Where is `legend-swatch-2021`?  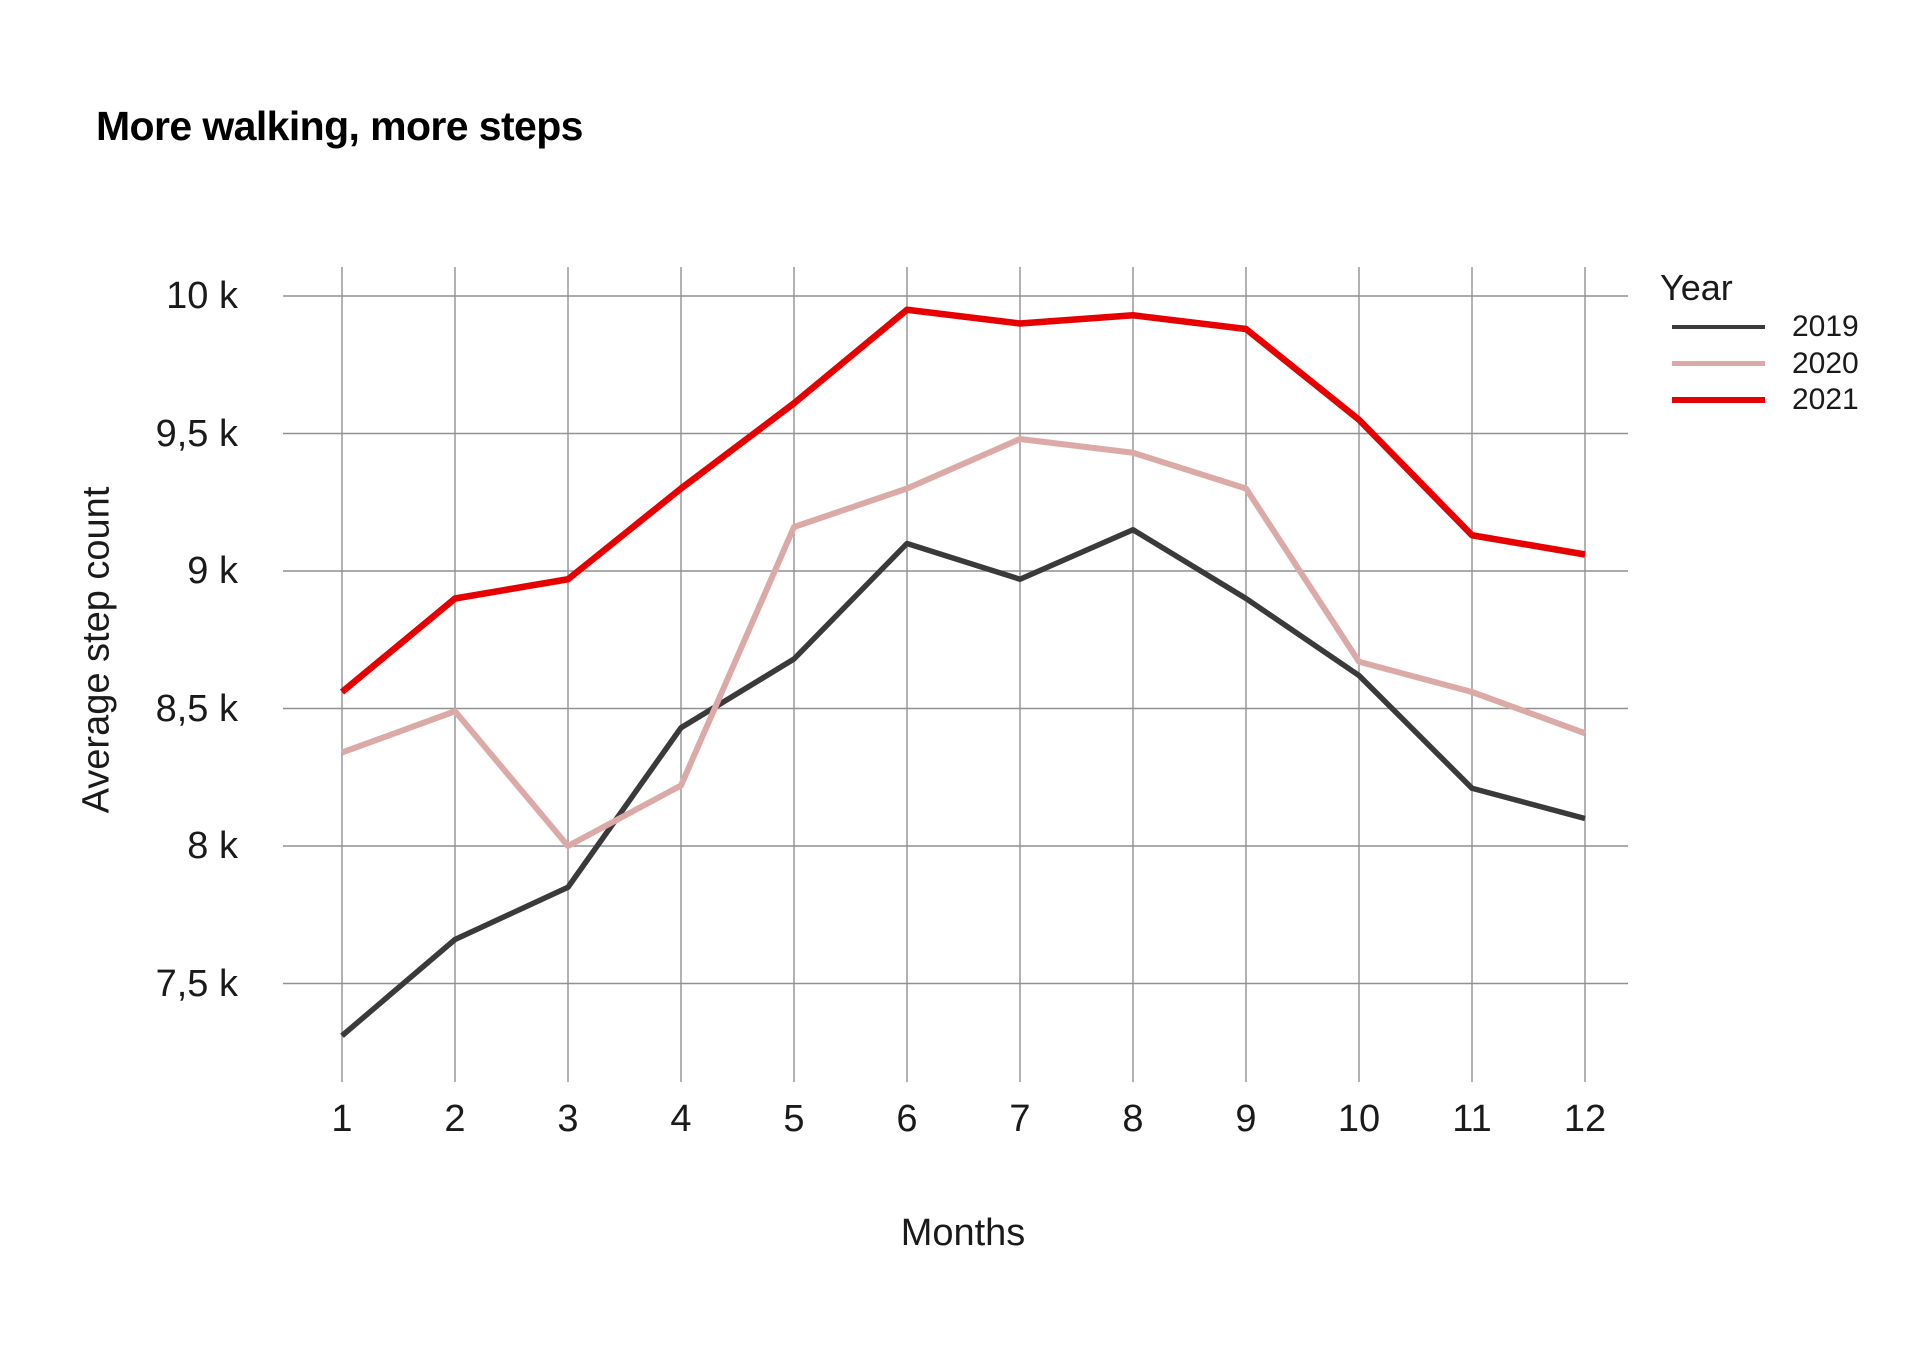
legend-swatch-2021 is located at coordinates (1718, 400).